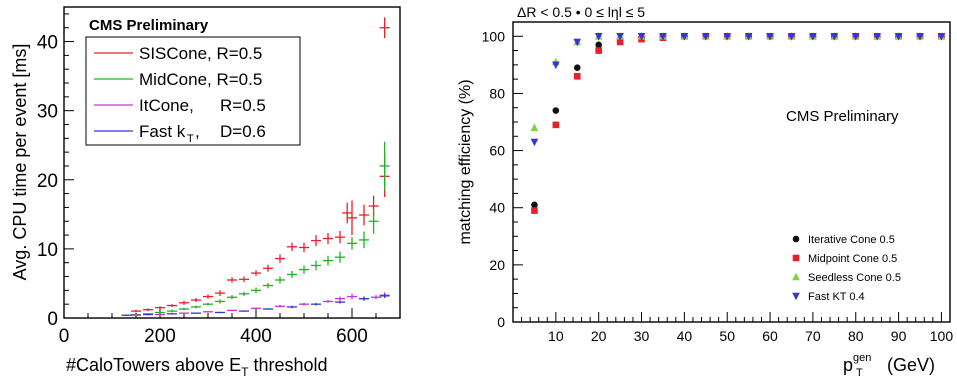 The image size is (957, 381). What do you see at coordinates (851, 240) in the screenshot?
I see `legend-label-iterative-cone-0-5: Iterative Cone 0.5` at bounding box center [851, 240].